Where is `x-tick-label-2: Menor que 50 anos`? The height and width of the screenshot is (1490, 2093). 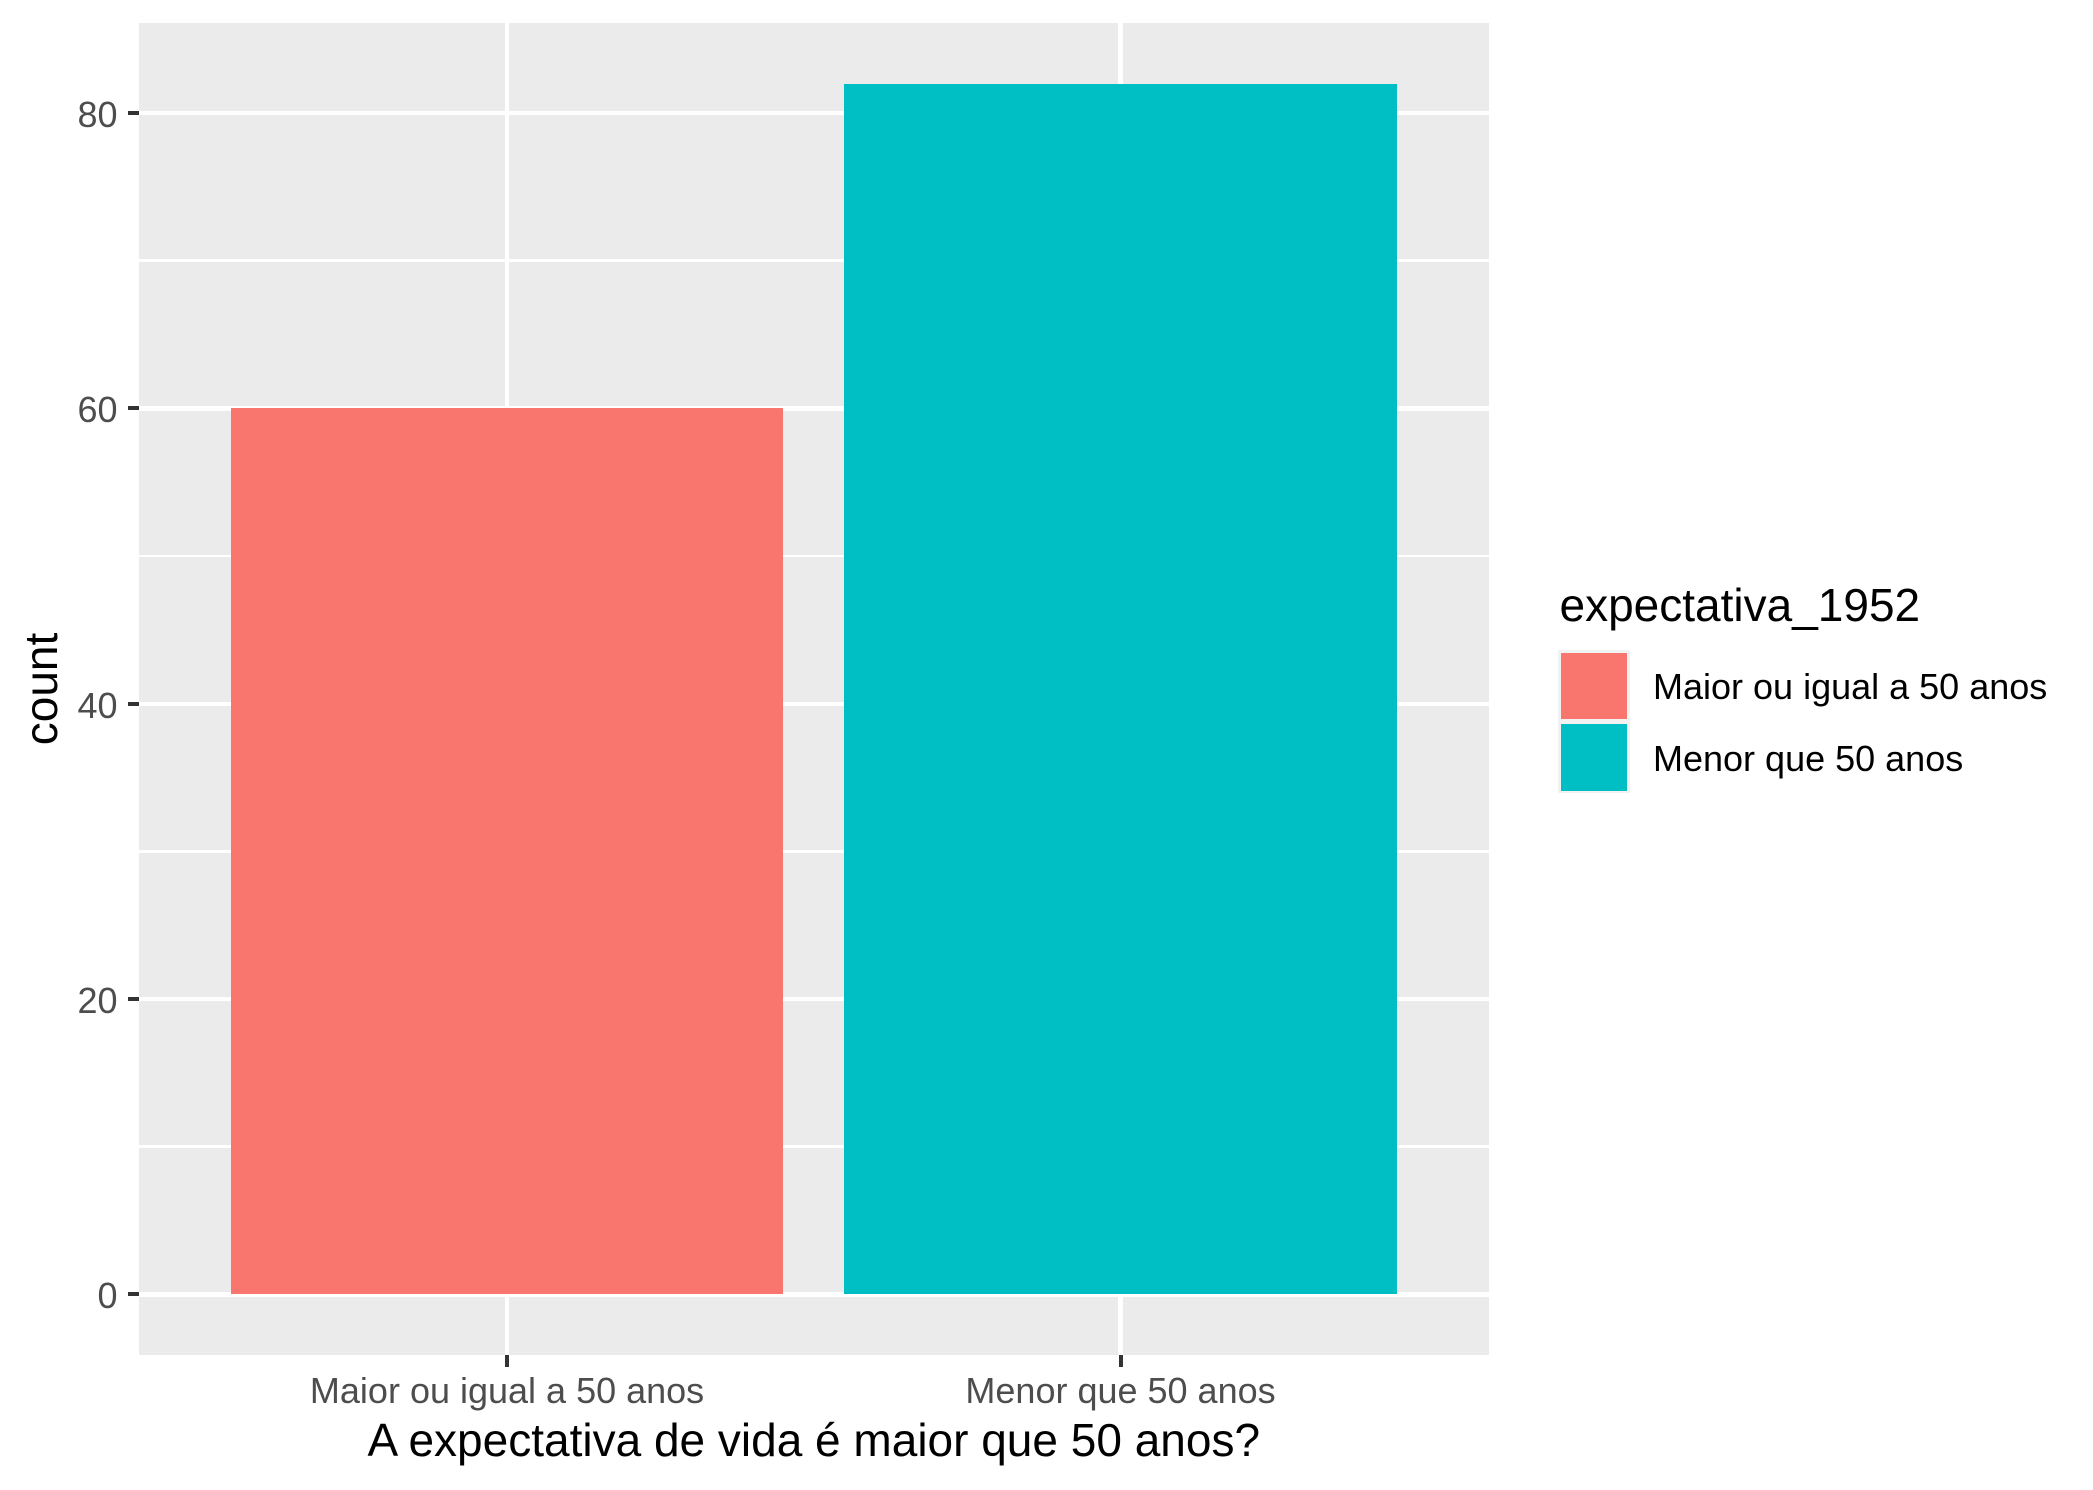
x-tick-label-2: Menor que 50 anos is located at coordinates (1120, 1390).